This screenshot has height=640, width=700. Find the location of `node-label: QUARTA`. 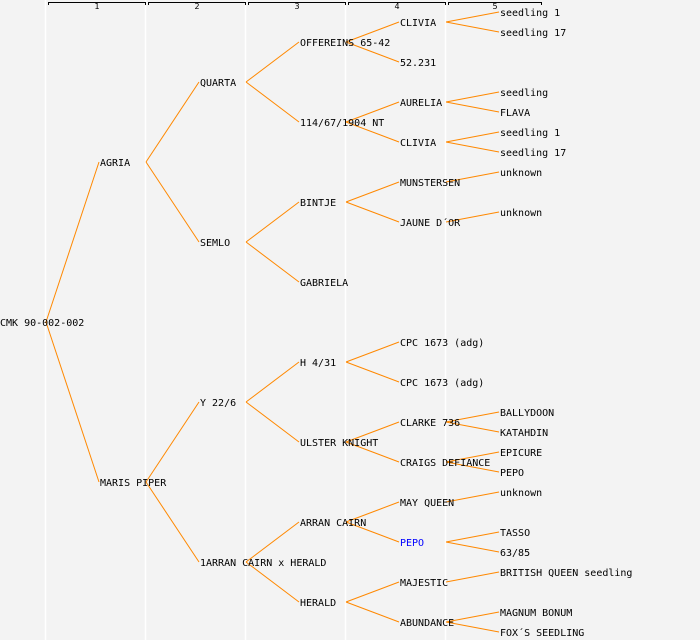

node-label: QUARTA is located at coordinates (218, 83).